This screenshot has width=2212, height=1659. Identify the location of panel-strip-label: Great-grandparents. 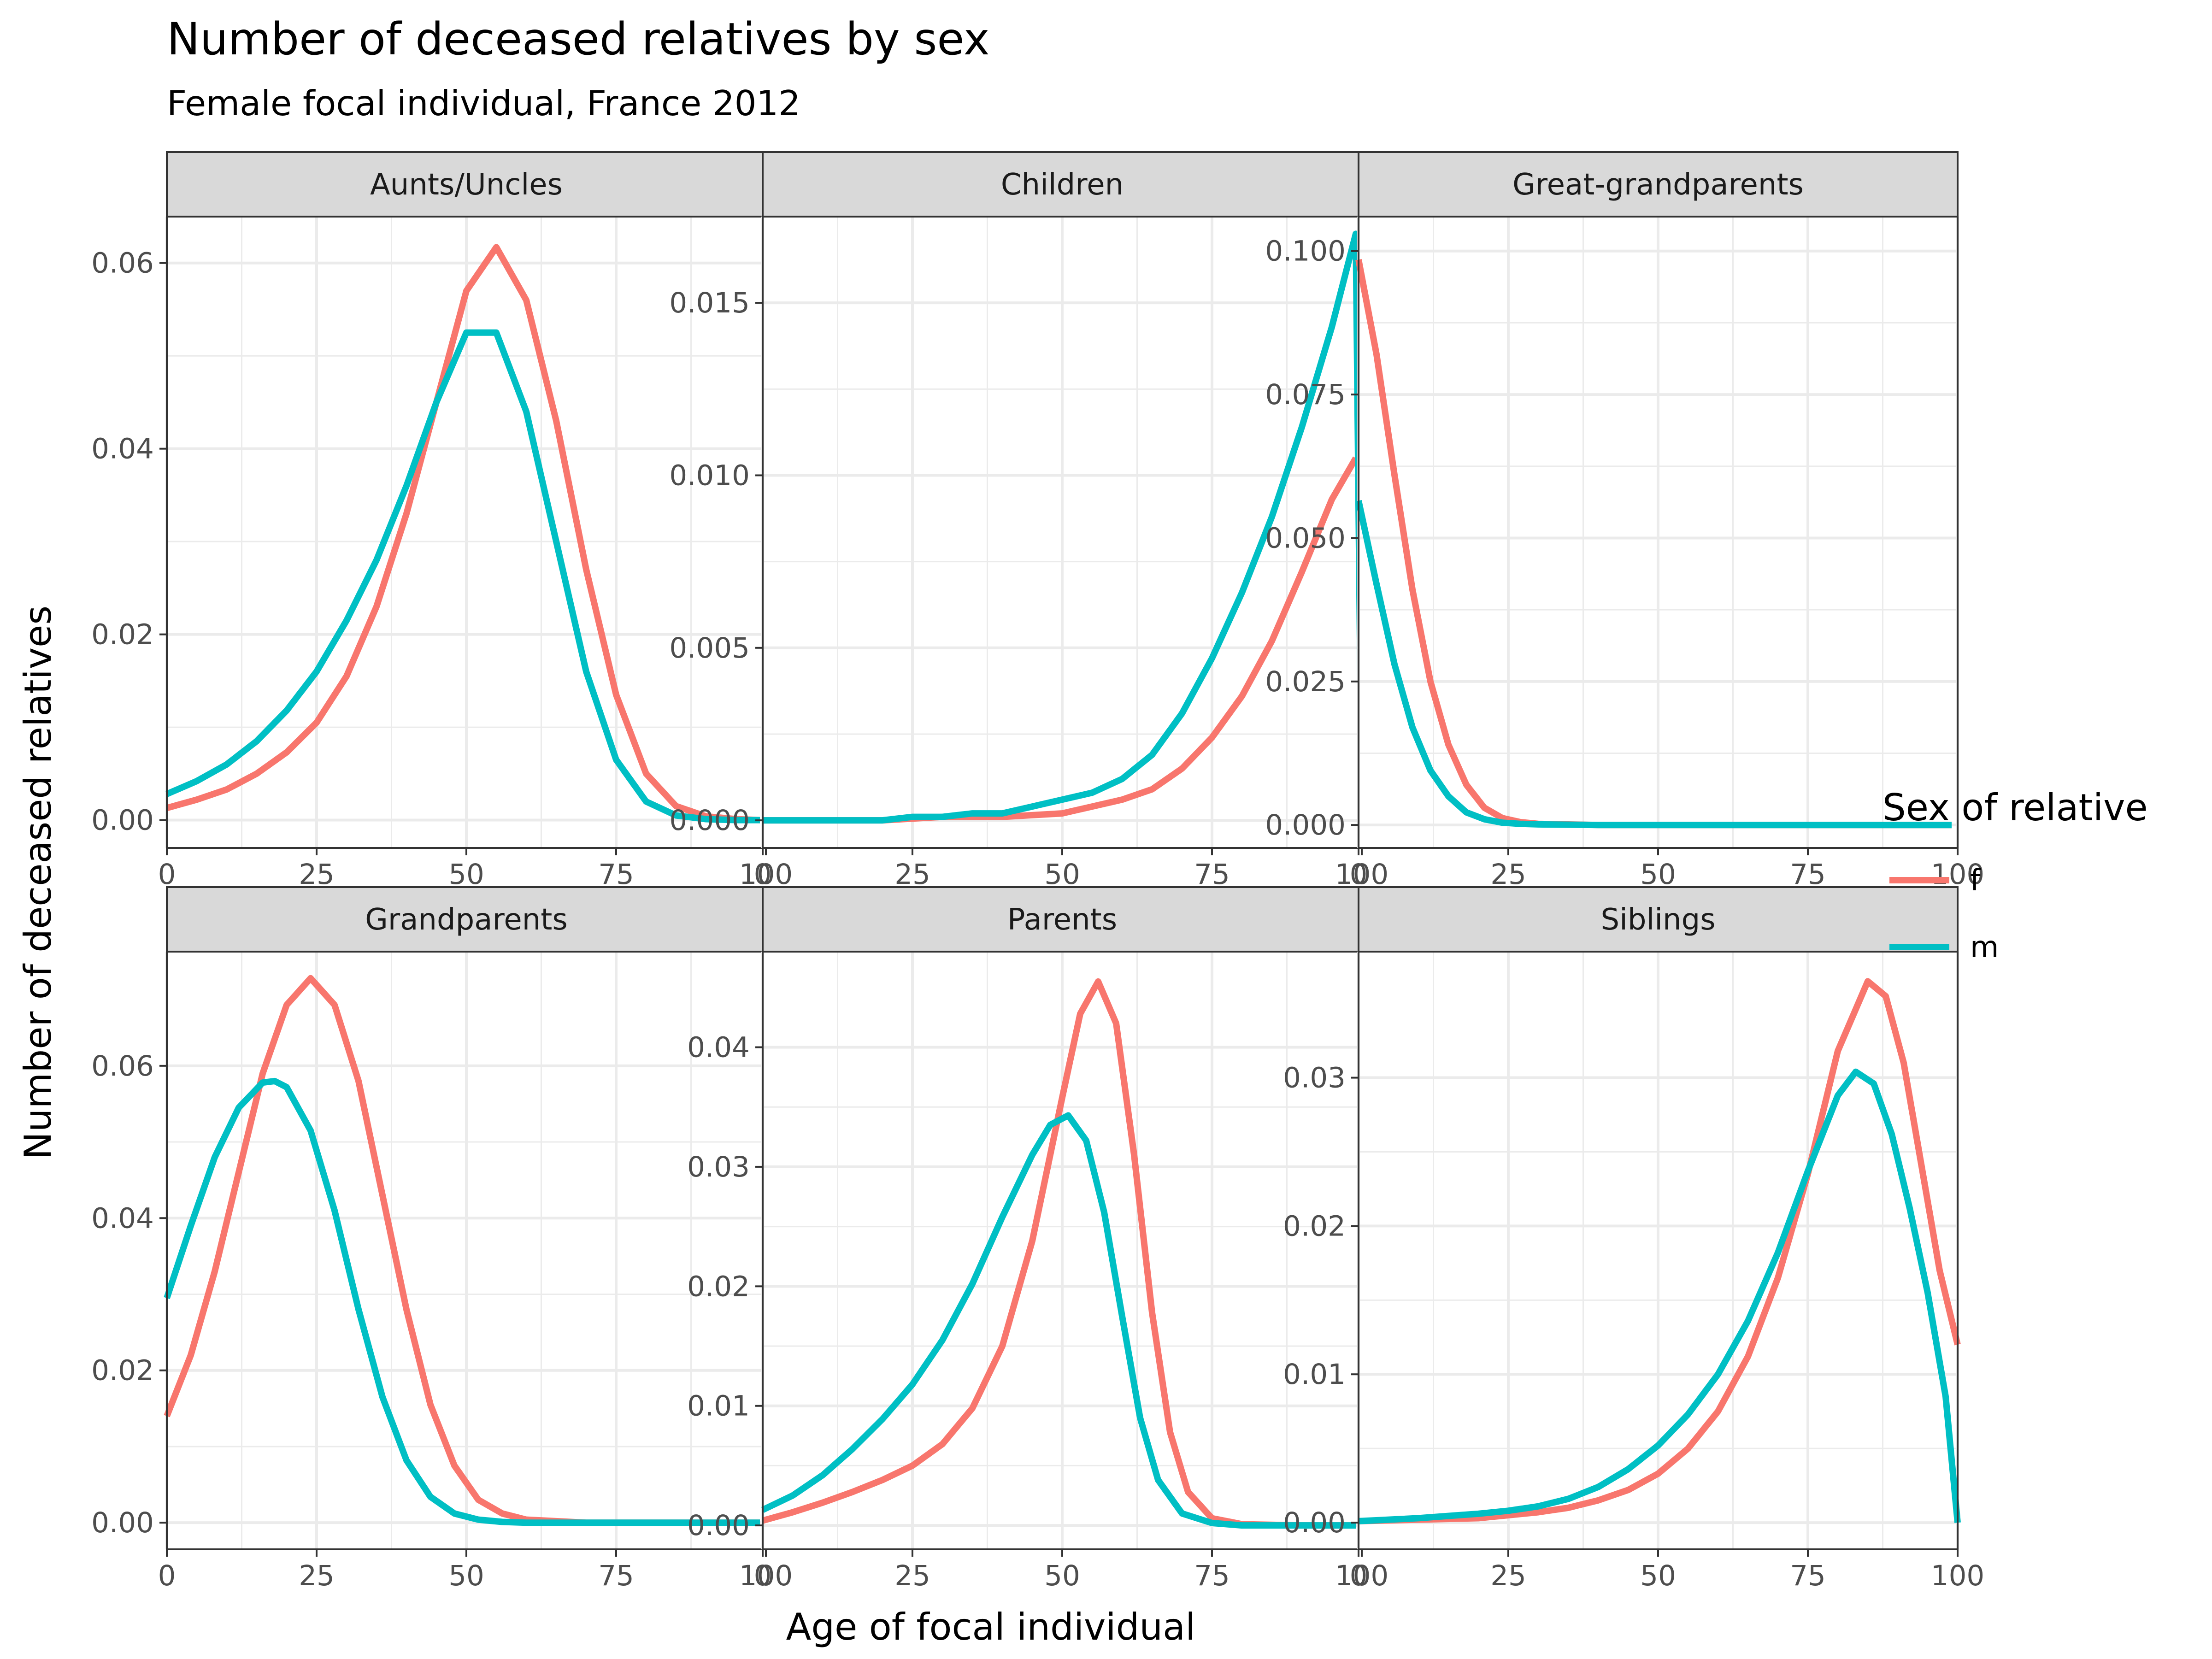
(1658, 185).